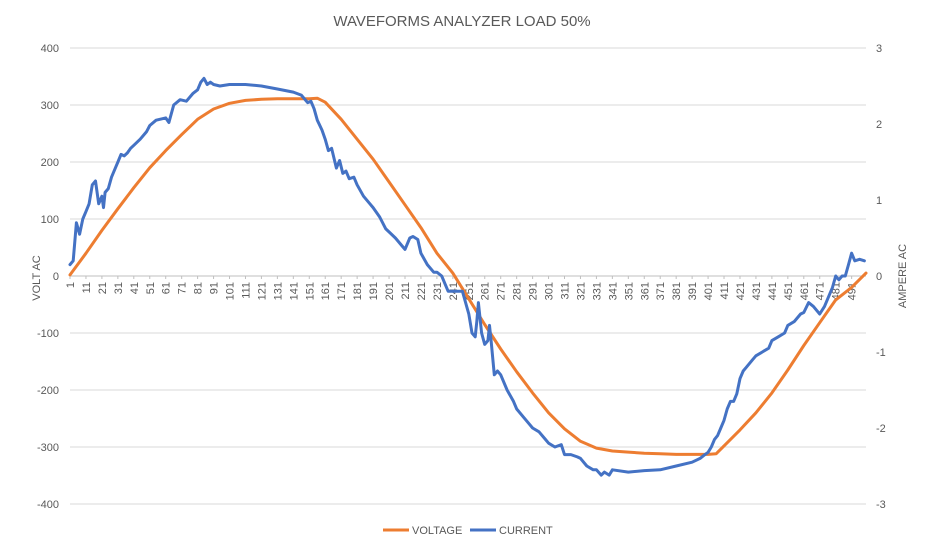 This screenshot has width=925, height=549. I want to click on x-tick-label: 221, so click(422, 291).